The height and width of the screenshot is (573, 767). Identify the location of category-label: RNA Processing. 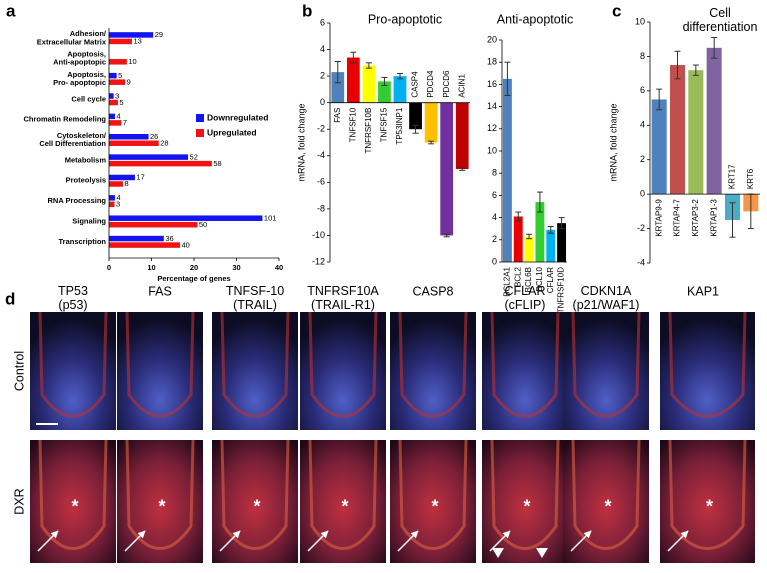
(77, 200).